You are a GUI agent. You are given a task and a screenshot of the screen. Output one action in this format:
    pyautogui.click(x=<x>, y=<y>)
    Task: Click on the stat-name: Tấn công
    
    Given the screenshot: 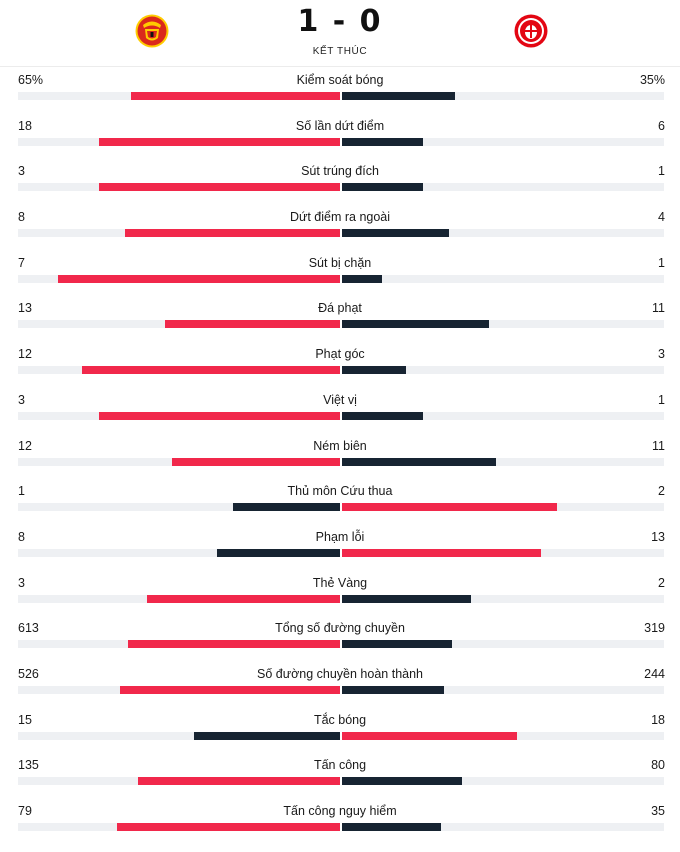 What is the action you would take?
    pyautogui.click(x=340, y=765)
    